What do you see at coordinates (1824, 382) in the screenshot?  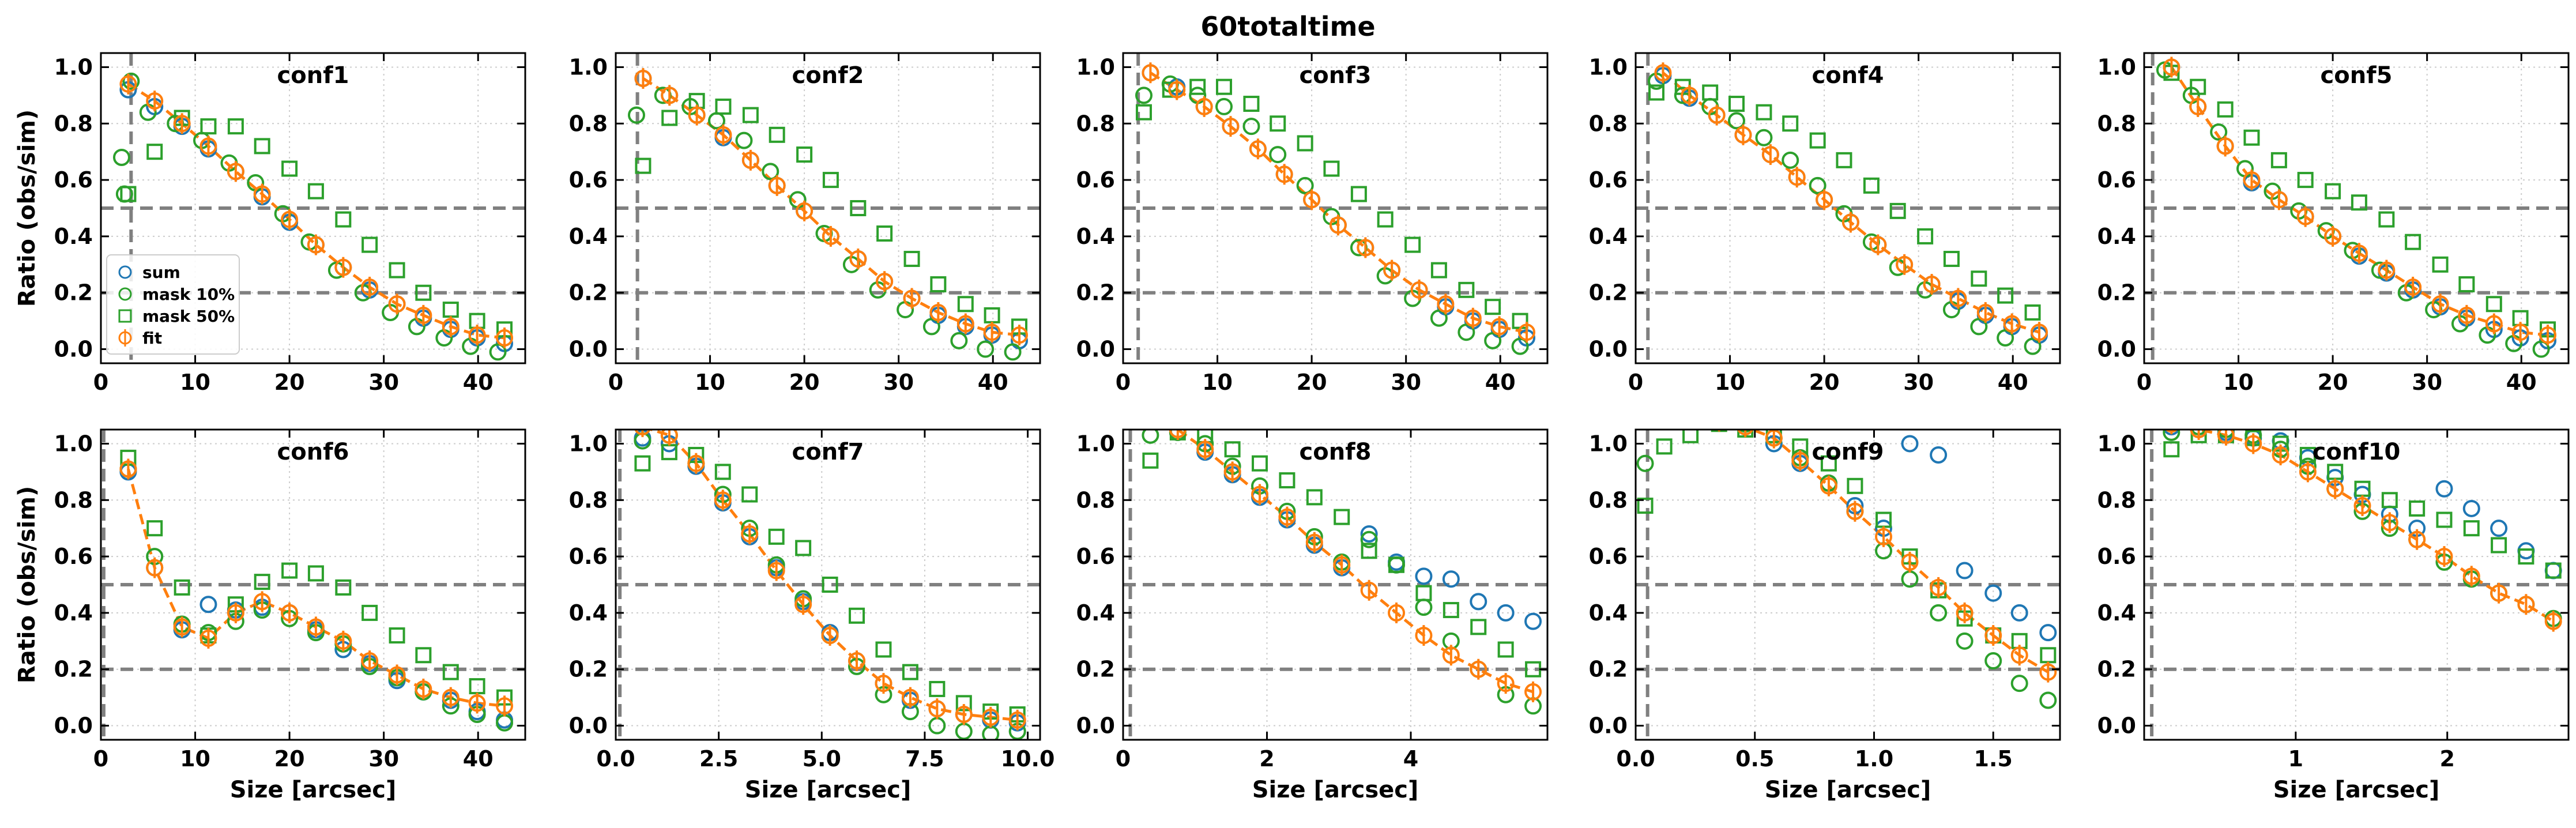 I see `x-tick-label: 20` at bounding box center [1824, 382].